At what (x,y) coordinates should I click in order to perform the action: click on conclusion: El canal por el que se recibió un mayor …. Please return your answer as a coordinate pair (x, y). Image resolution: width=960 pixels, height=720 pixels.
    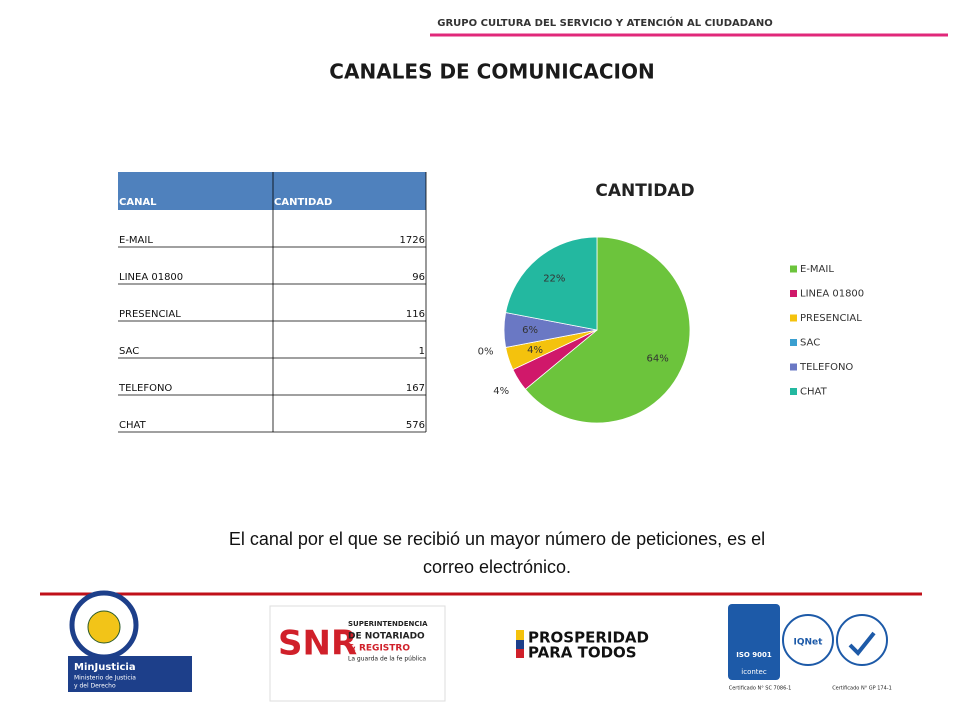
    Looking at the image, I should click on (497, 539).